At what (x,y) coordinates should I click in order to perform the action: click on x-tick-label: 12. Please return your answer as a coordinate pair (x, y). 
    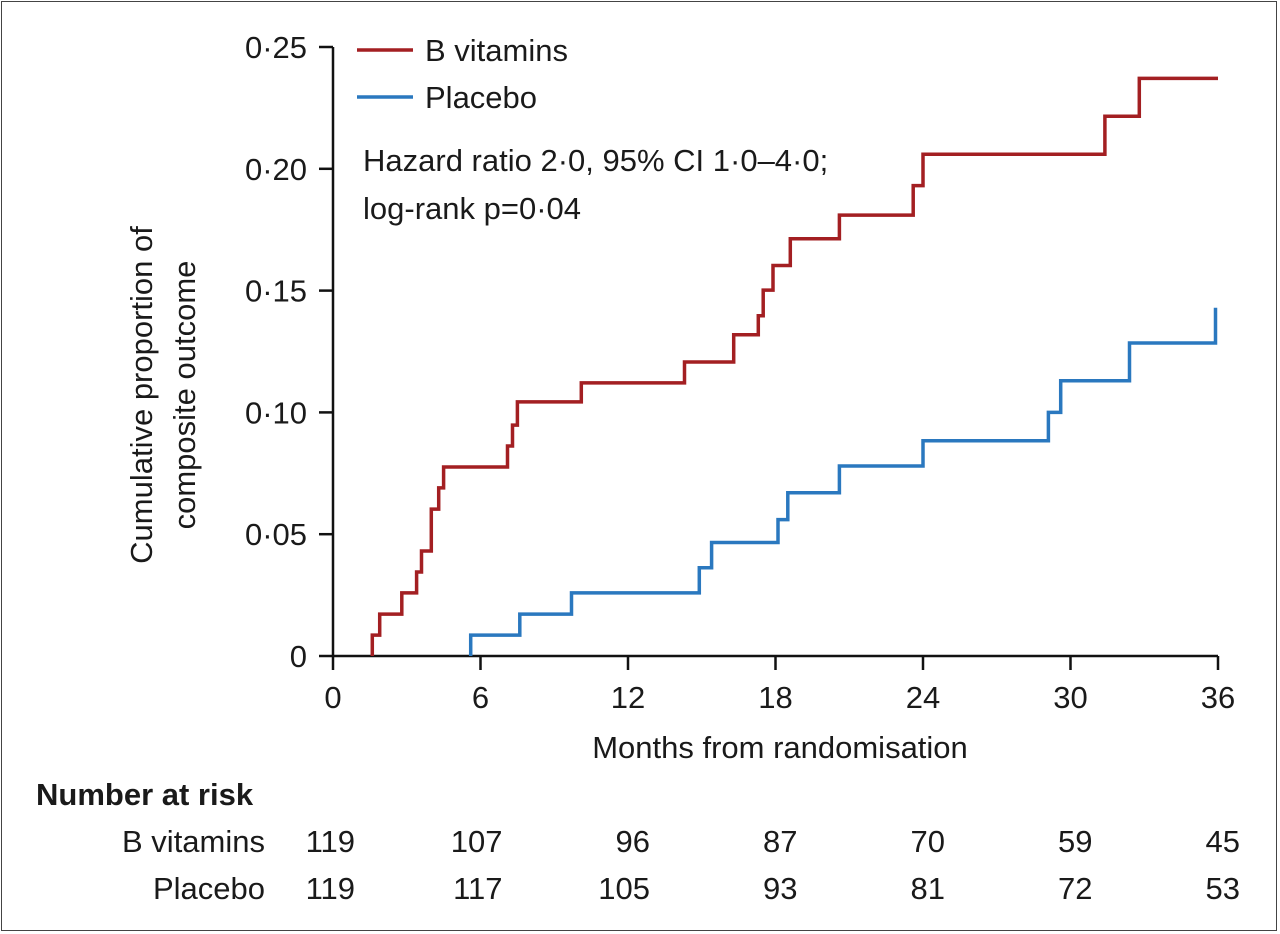
    Looking at the image, I should click on (628, 697).